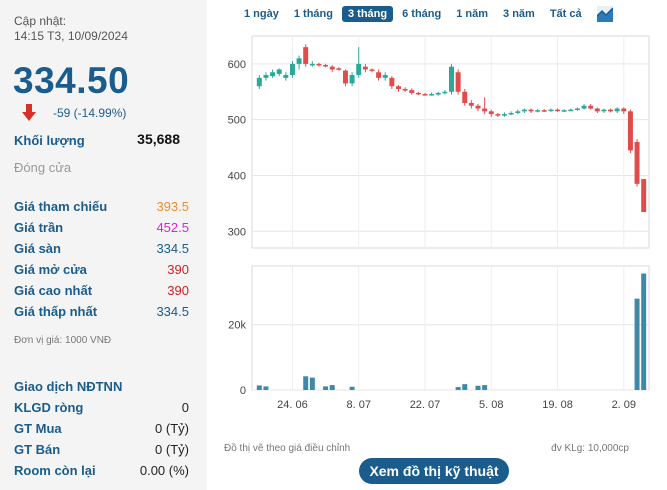 The image size is (667, 490). I want to click on stat-row: Giá sàn 334.5, so click(101, 251).